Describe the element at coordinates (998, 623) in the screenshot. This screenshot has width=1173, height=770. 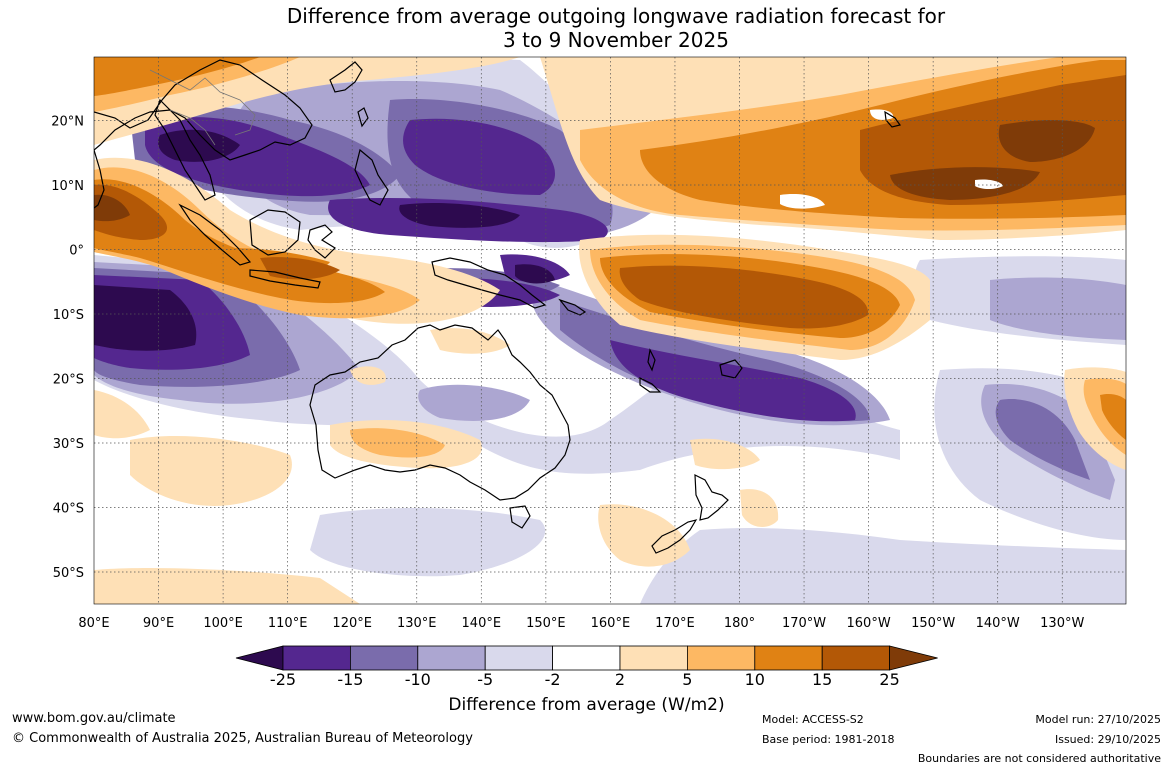
I see `lon-label: 140°W` at that location.